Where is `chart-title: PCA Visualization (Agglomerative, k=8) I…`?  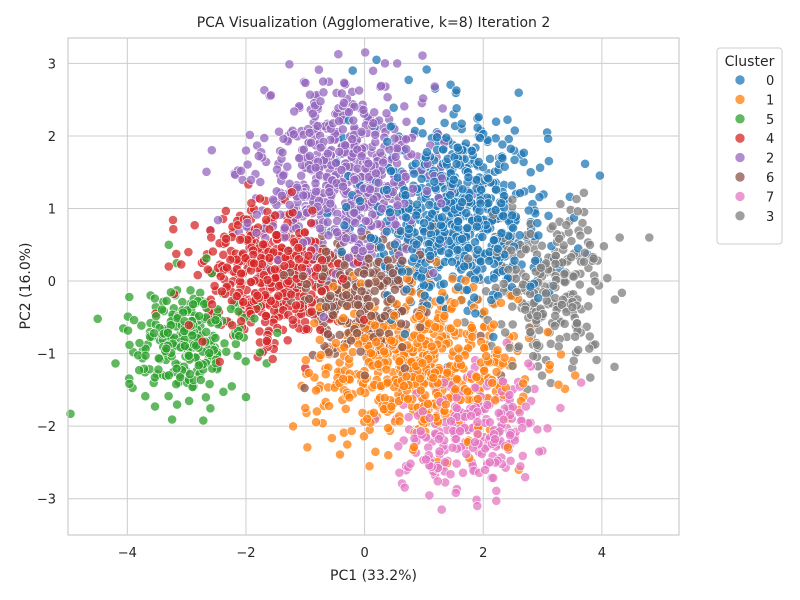
chart-title: PCA Visualization (Agglomerative, k=8) I… is located at coordinates (374, 23).